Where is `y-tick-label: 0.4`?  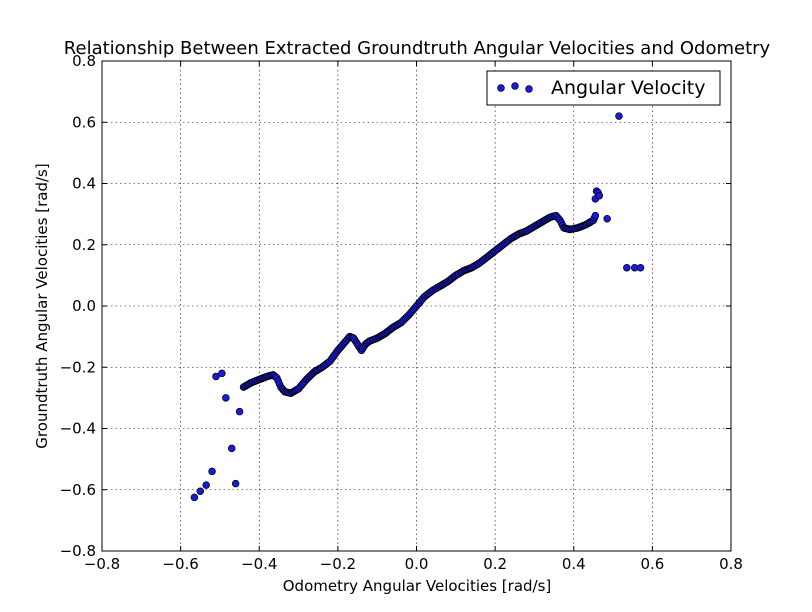 y-tick-label: 0.4 is located at coordinates (84, 184).